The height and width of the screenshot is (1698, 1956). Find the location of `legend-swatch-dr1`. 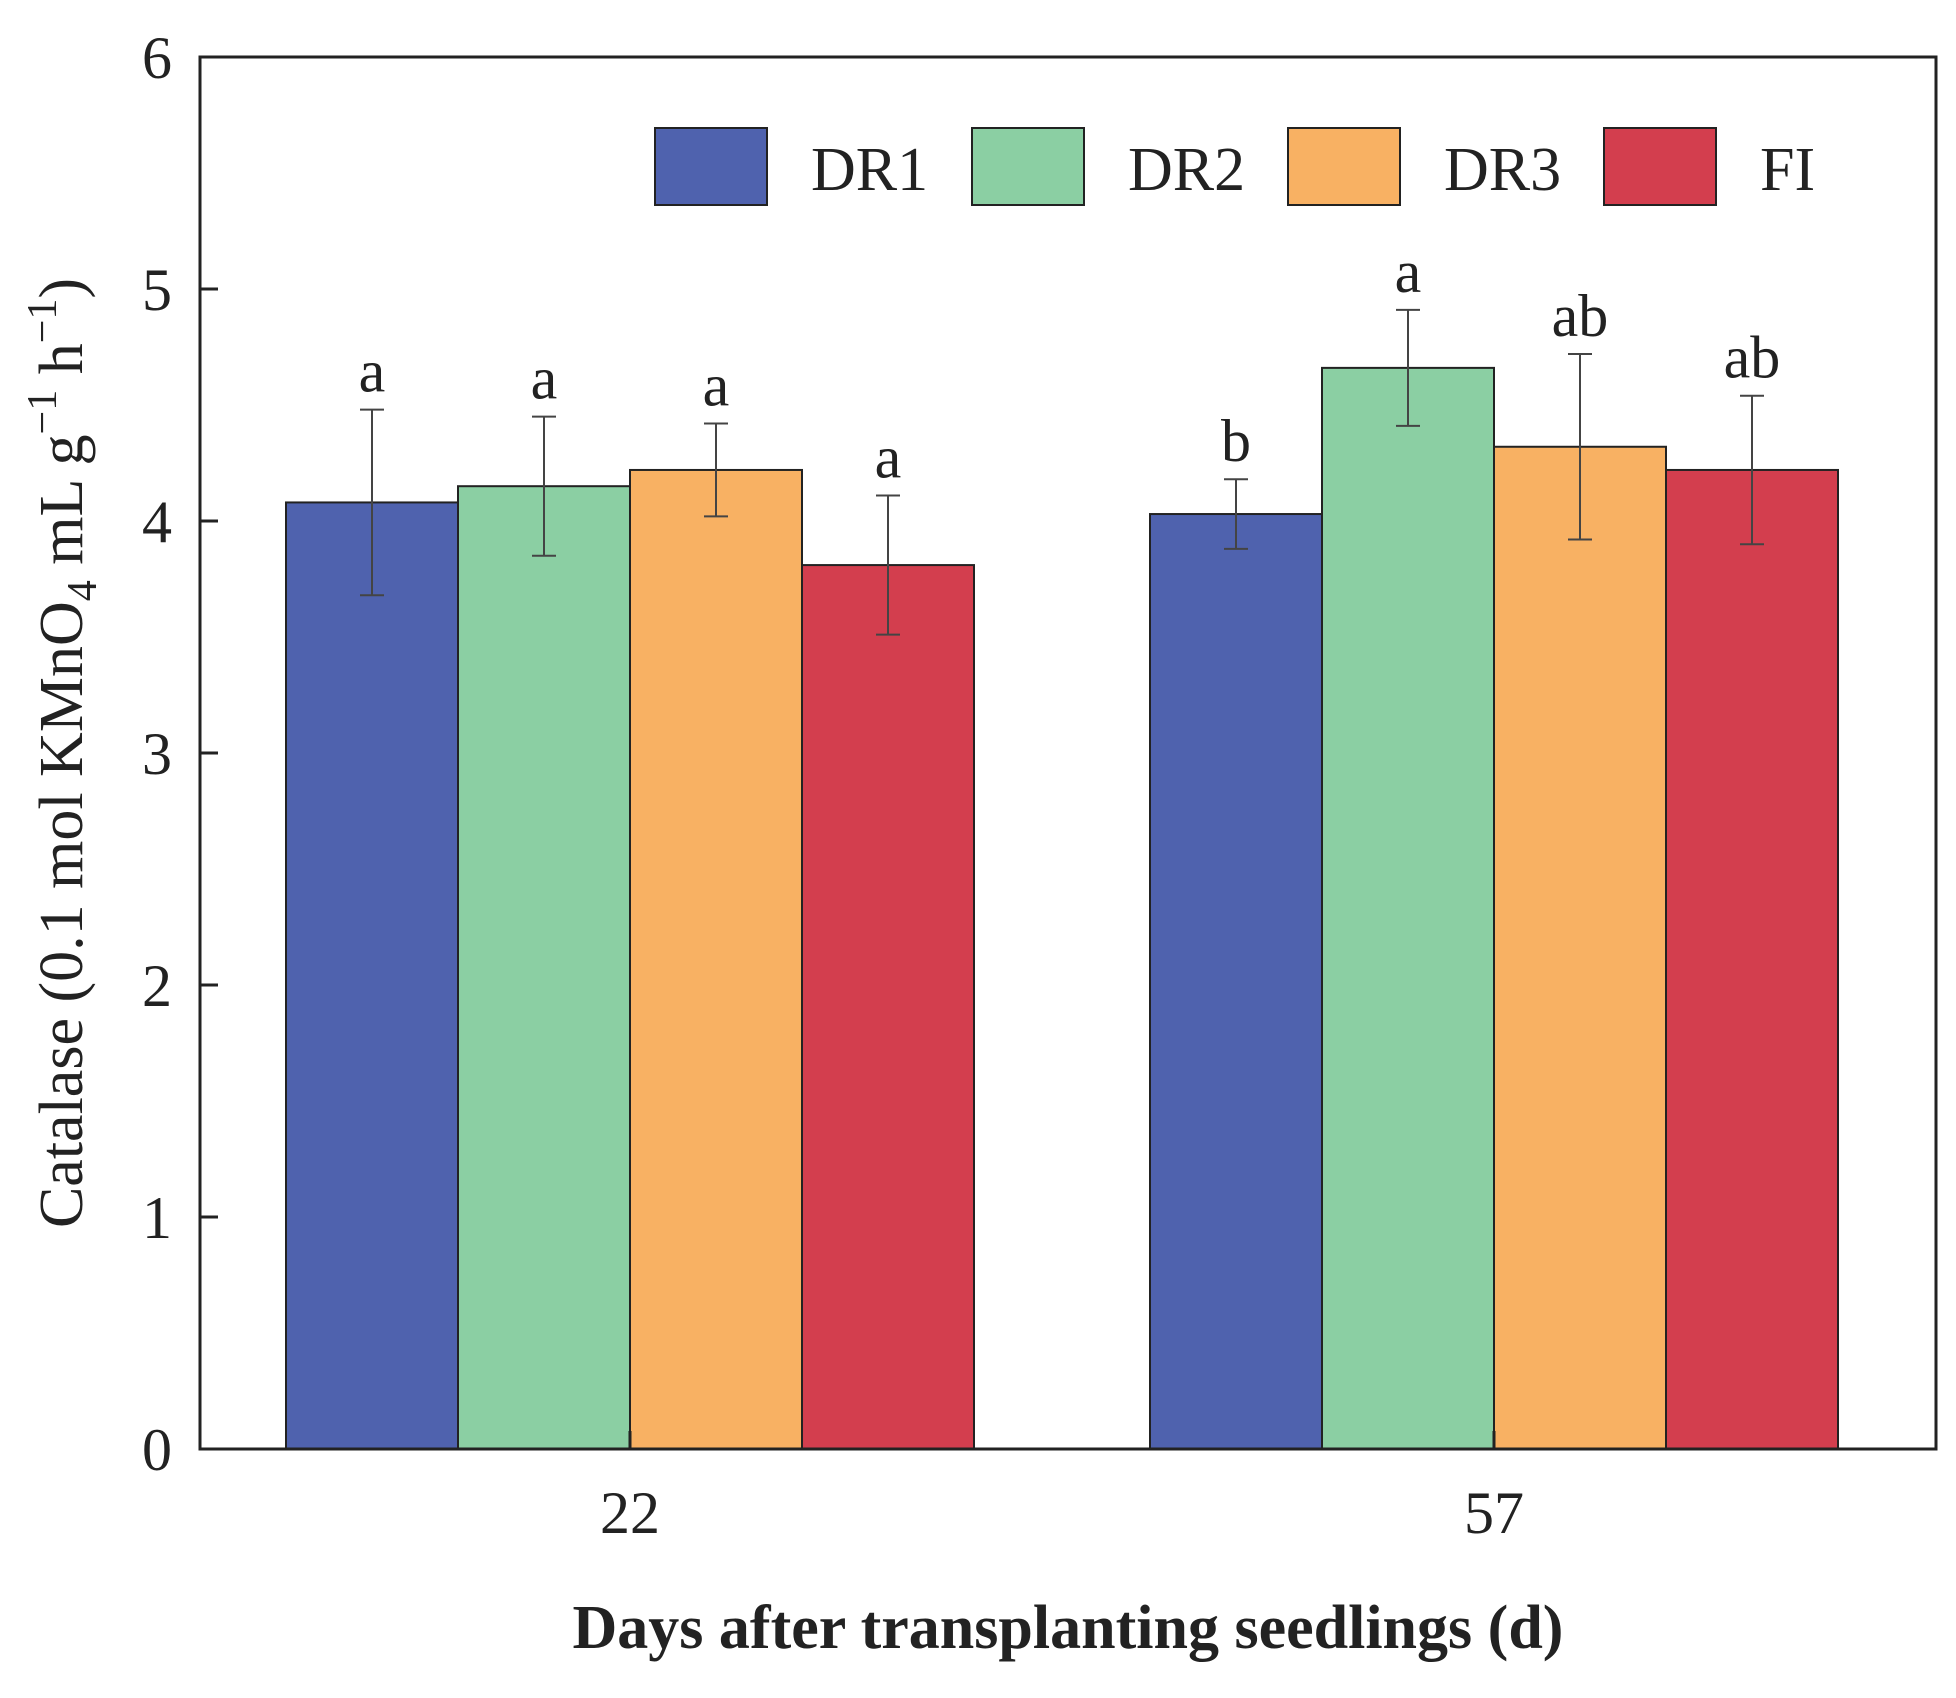

legend-swatch-dr1 is located at coordinates (711, 166).